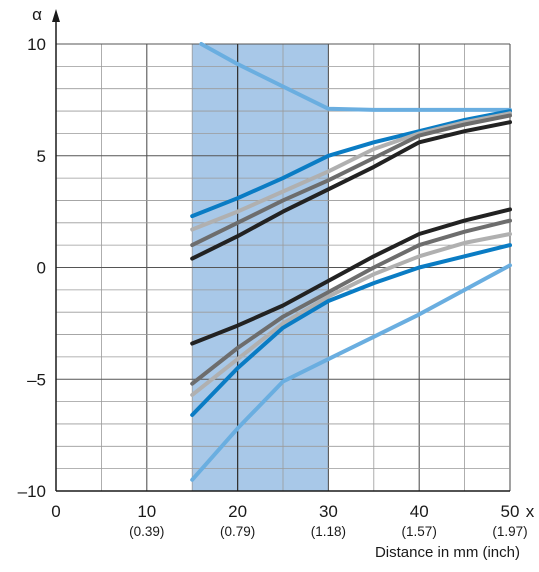 This screenshot has height=572, width=539. I want to click on x-tick-sublabel: (1.97), so click(509, 531).